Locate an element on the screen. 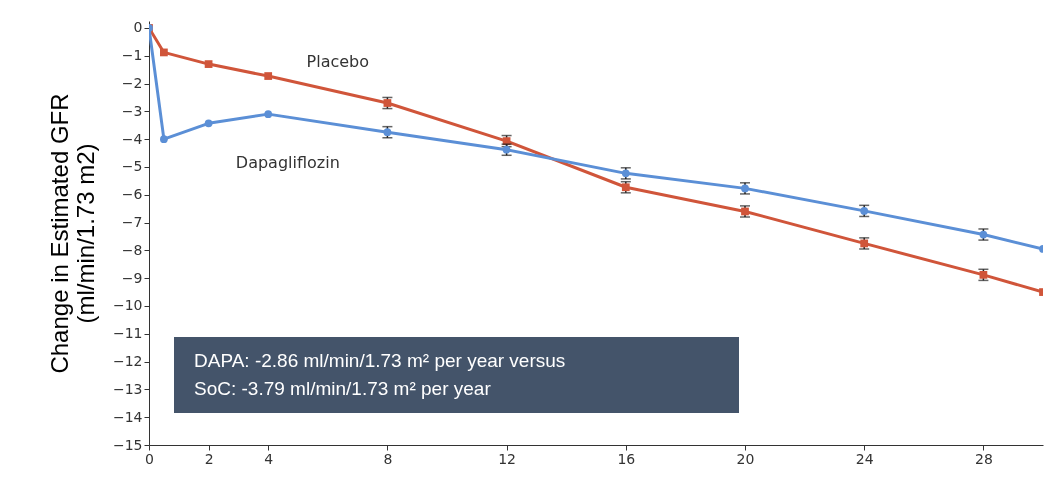  y-tick-label: −5 is located at coordinates (132, 166).